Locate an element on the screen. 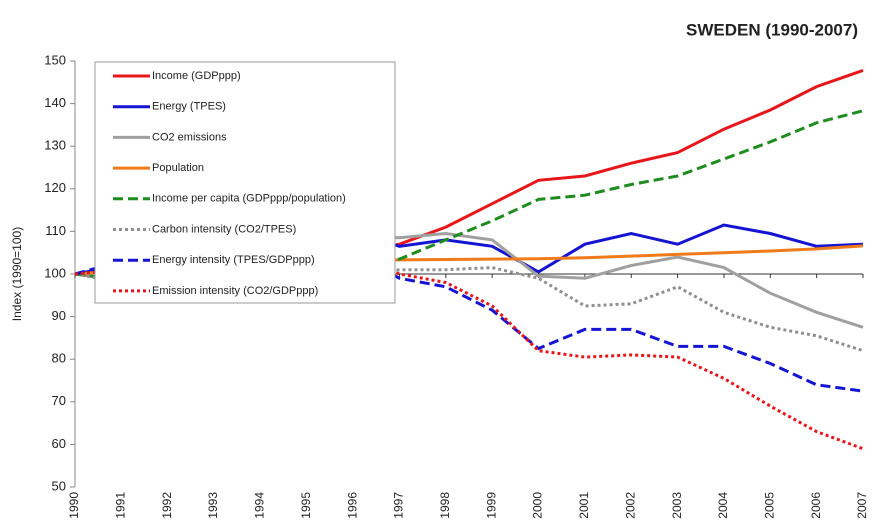 The height and width of the screenshot is (530, 872). legend-label: CO2 emissions is located at coordinates (189, 137).